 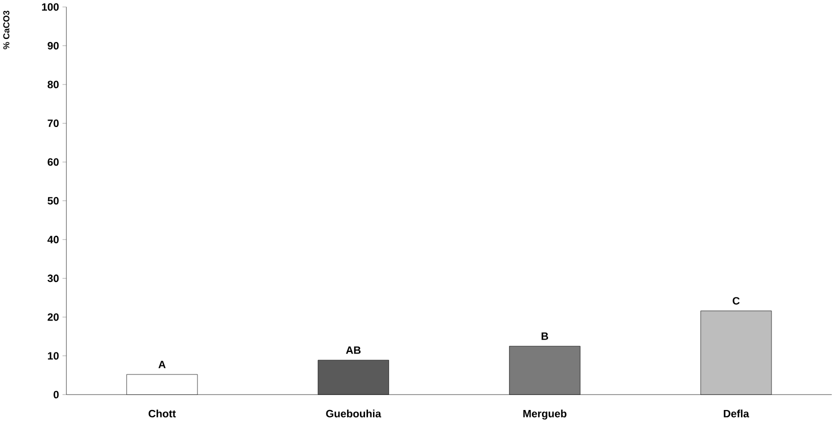 What do you see at coordinates (53, 84) in the screenshot?
I see `y-tick-label: 80` at bounding box center [53, 84].